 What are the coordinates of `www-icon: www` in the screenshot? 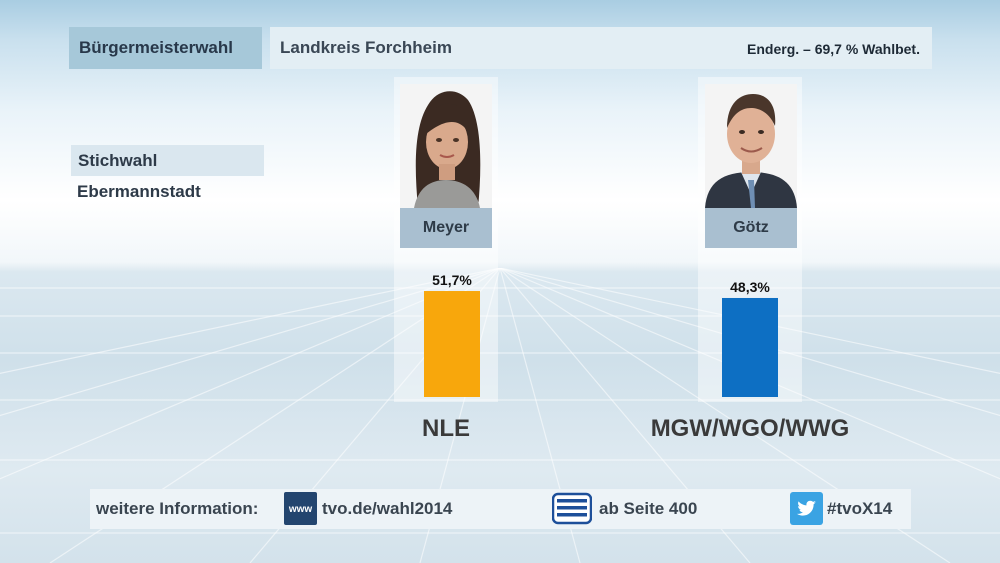 It's located at (300, 508).